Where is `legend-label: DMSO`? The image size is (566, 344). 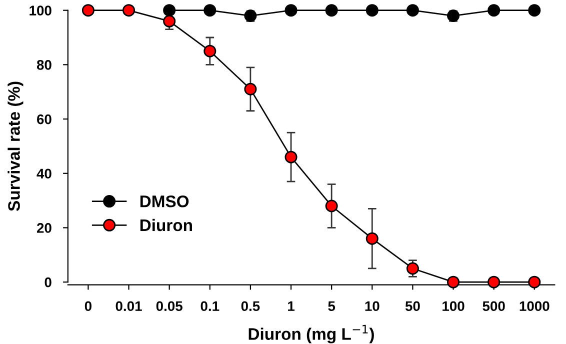 legend-label: DMSO is located at coordinates (164, 202).